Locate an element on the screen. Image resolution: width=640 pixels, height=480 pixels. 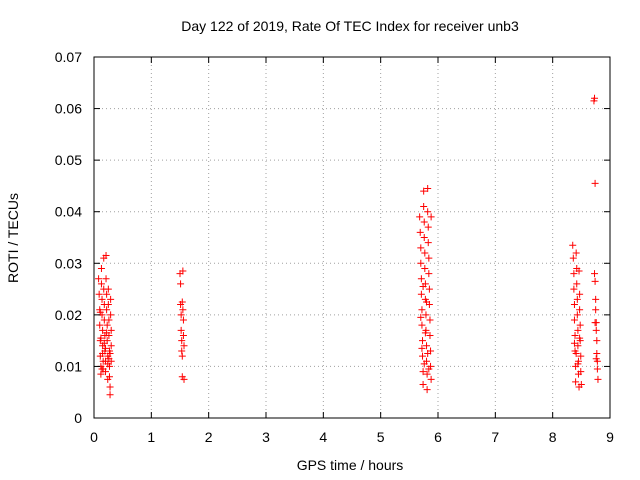
x-tick-label: 2 is located at coordinates (209, 437).